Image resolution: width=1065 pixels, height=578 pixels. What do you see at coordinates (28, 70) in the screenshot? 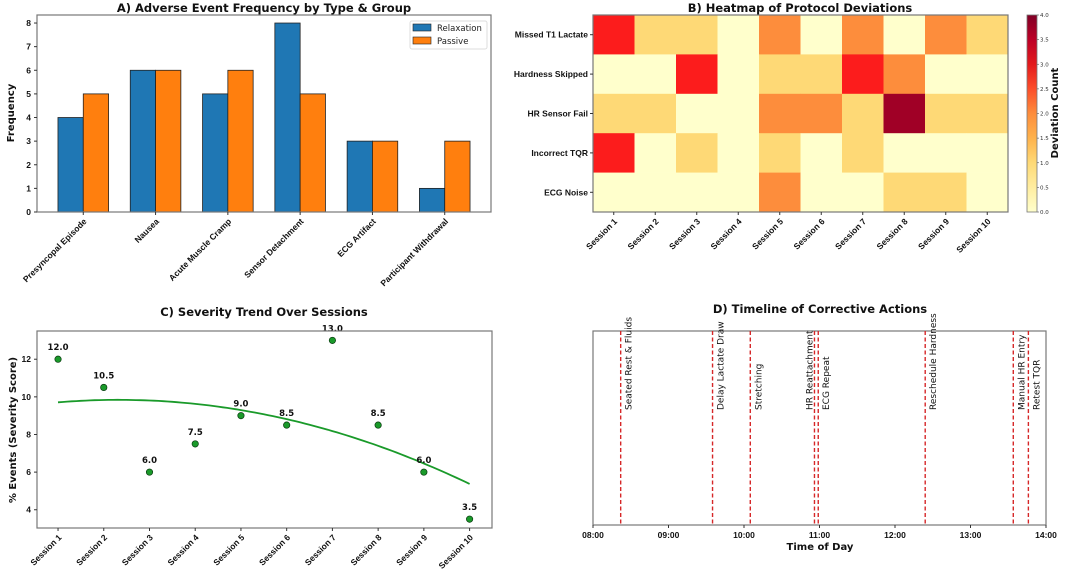
I see `y-tick-label: 6` at bounding box center [28, 70].